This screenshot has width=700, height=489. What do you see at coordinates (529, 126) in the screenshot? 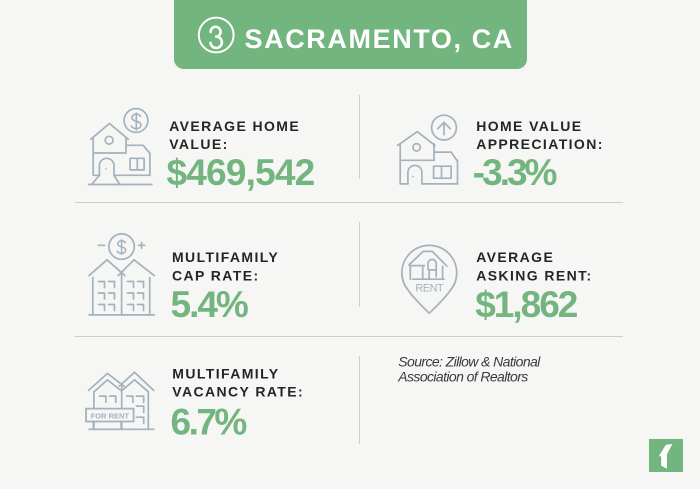
I see `svg-text: HOME VALUE` at bounding box center [529, 126].